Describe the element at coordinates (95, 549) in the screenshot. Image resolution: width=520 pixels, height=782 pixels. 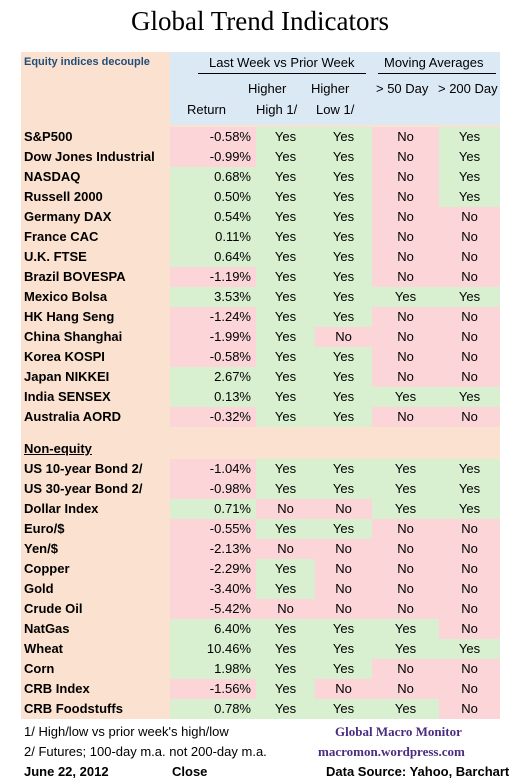
I see `row-name: Yen/$` at that location.